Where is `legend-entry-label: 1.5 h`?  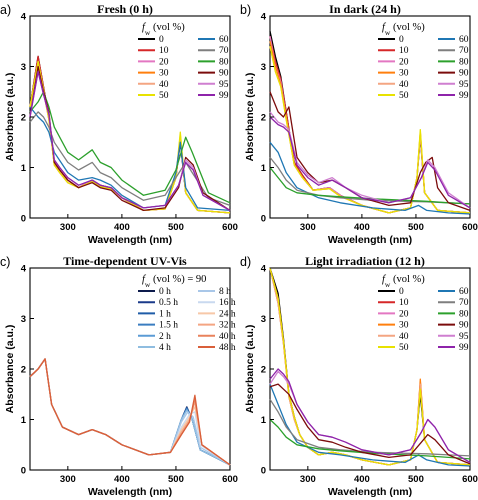
legend-entry-label: 1.5 h is located at coordinates (168, 326).